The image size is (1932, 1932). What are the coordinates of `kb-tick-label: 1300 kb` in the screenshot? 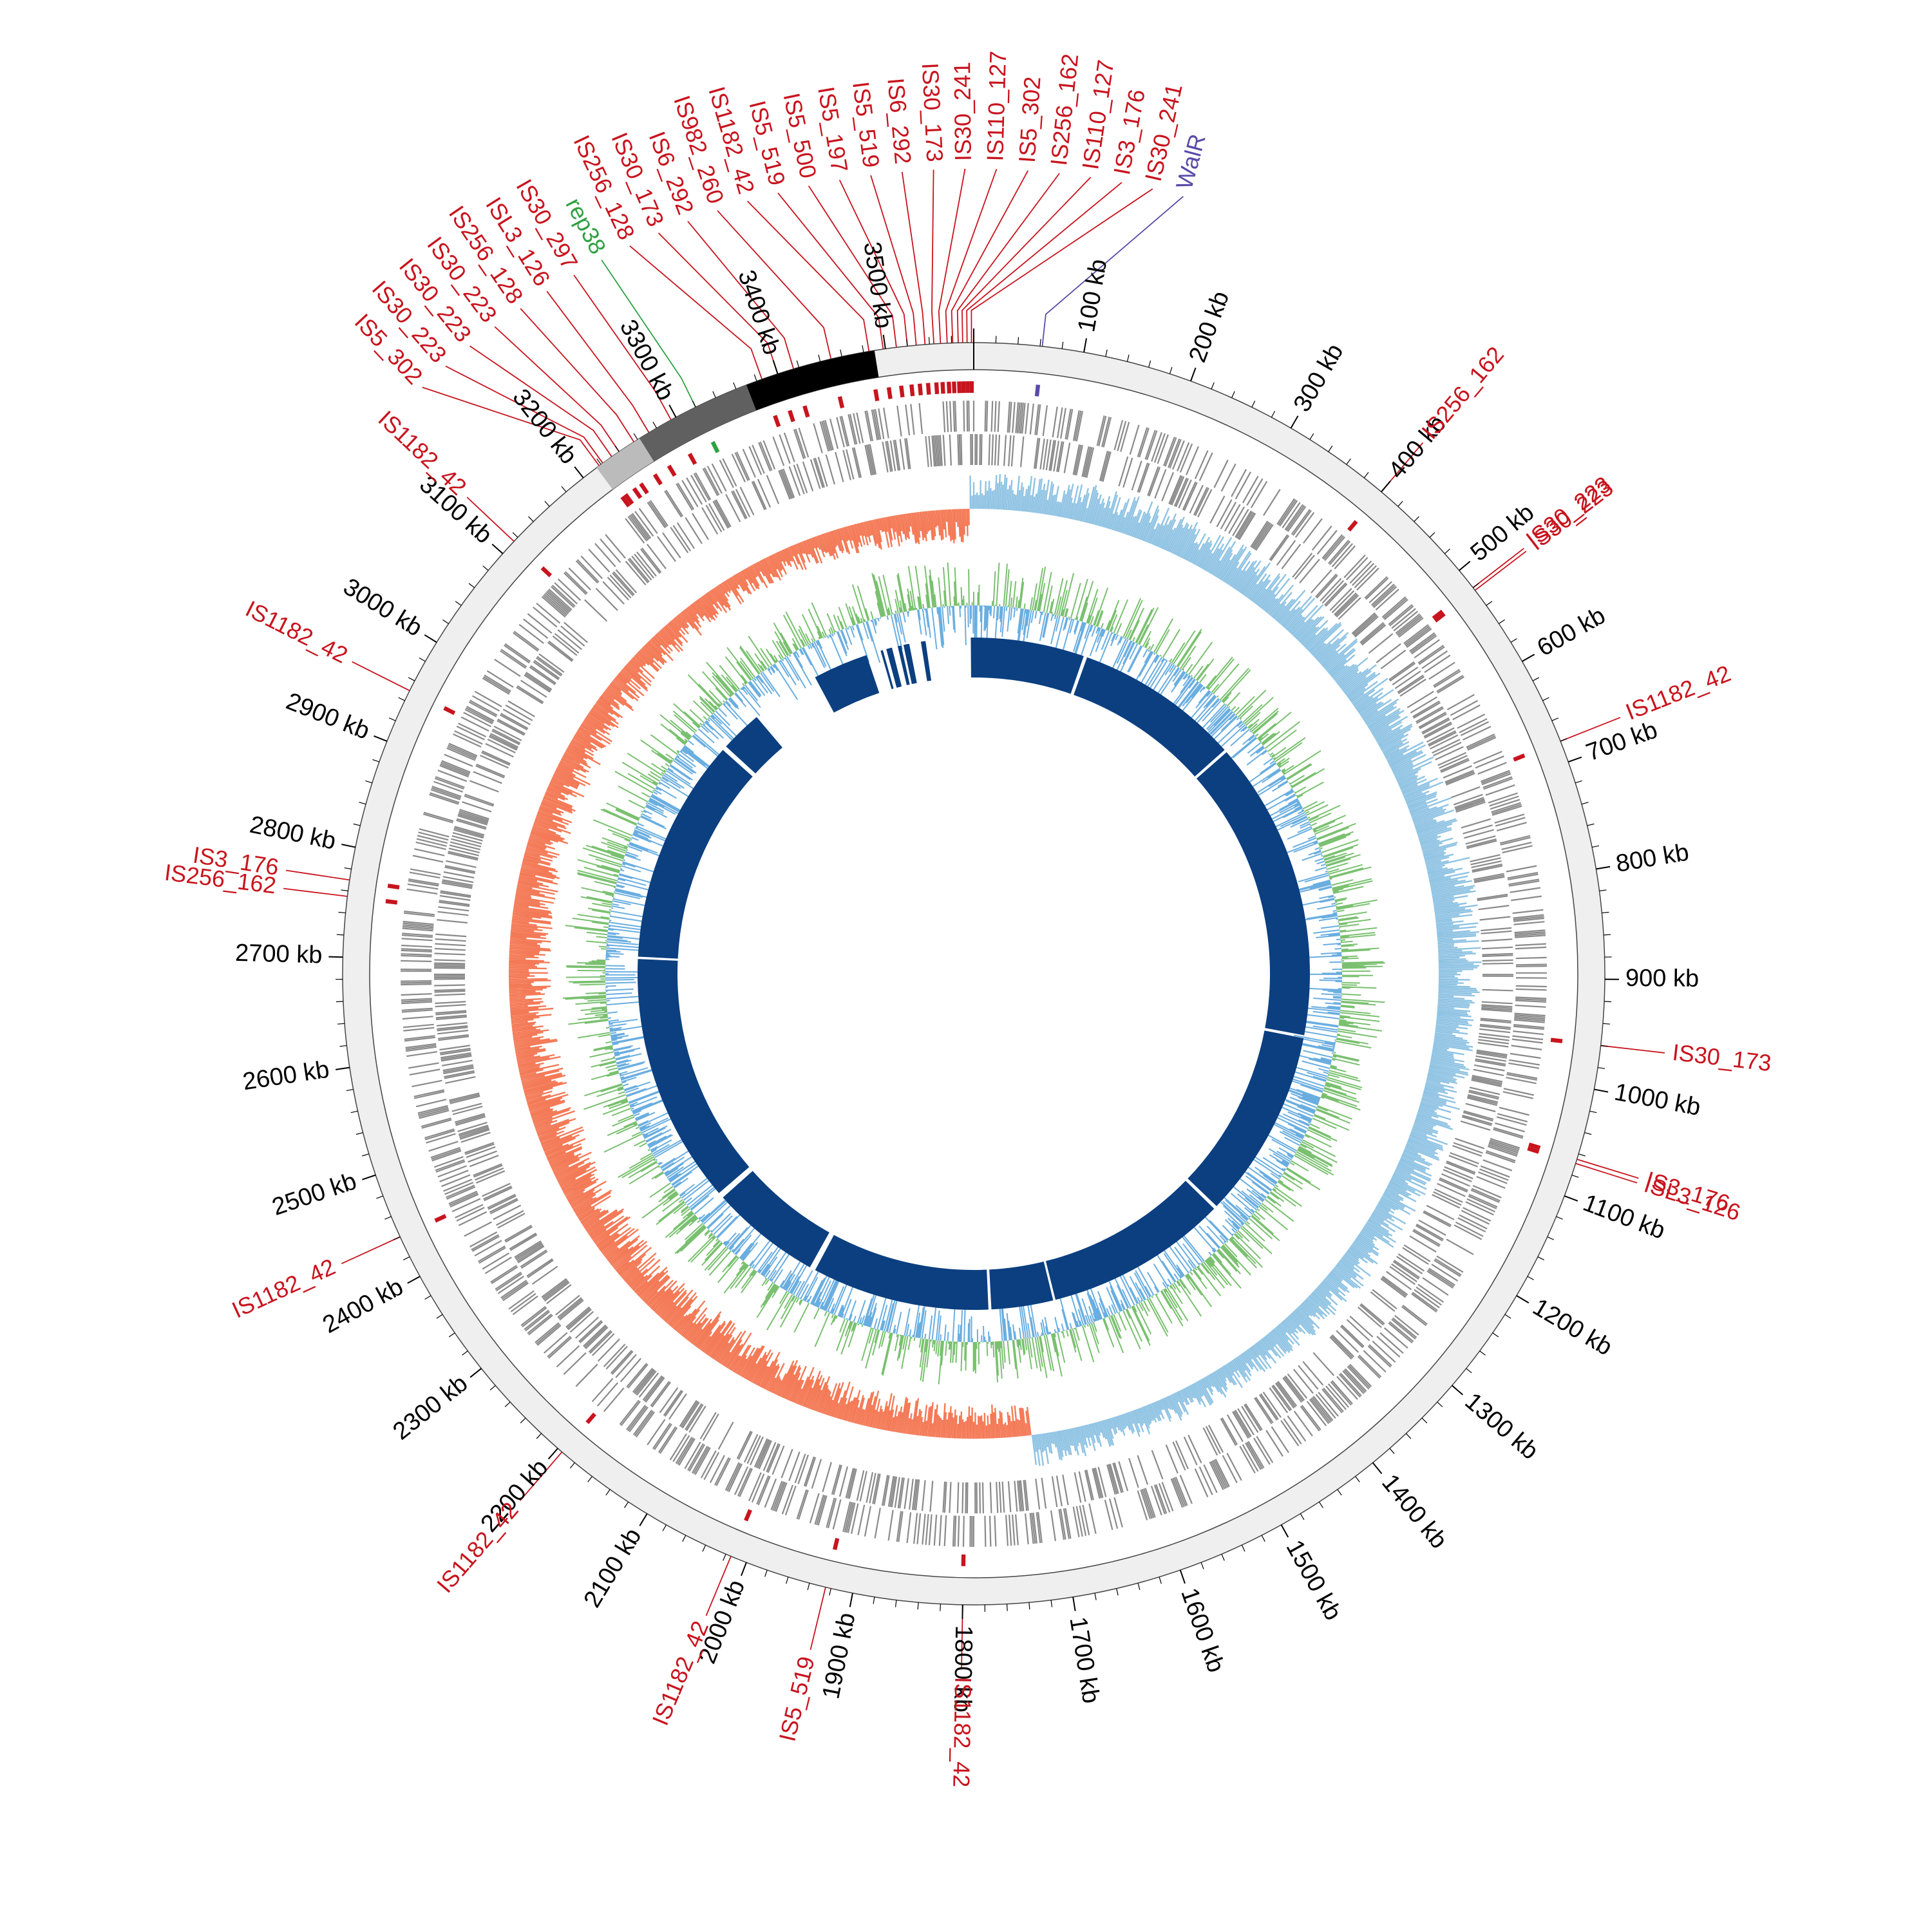 It's located at (1502, 1426).